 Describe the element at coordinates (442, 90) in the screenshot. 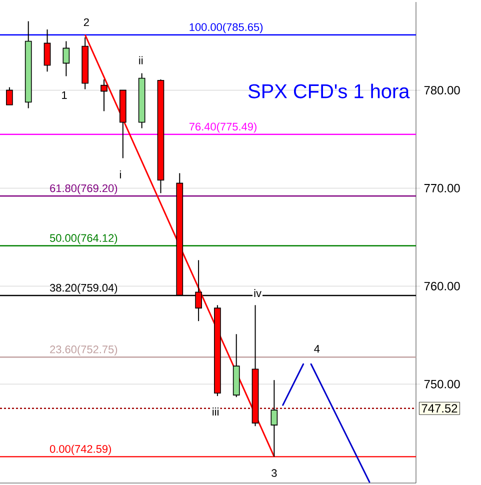

I see `y-tick-label: 780.00` at that location.